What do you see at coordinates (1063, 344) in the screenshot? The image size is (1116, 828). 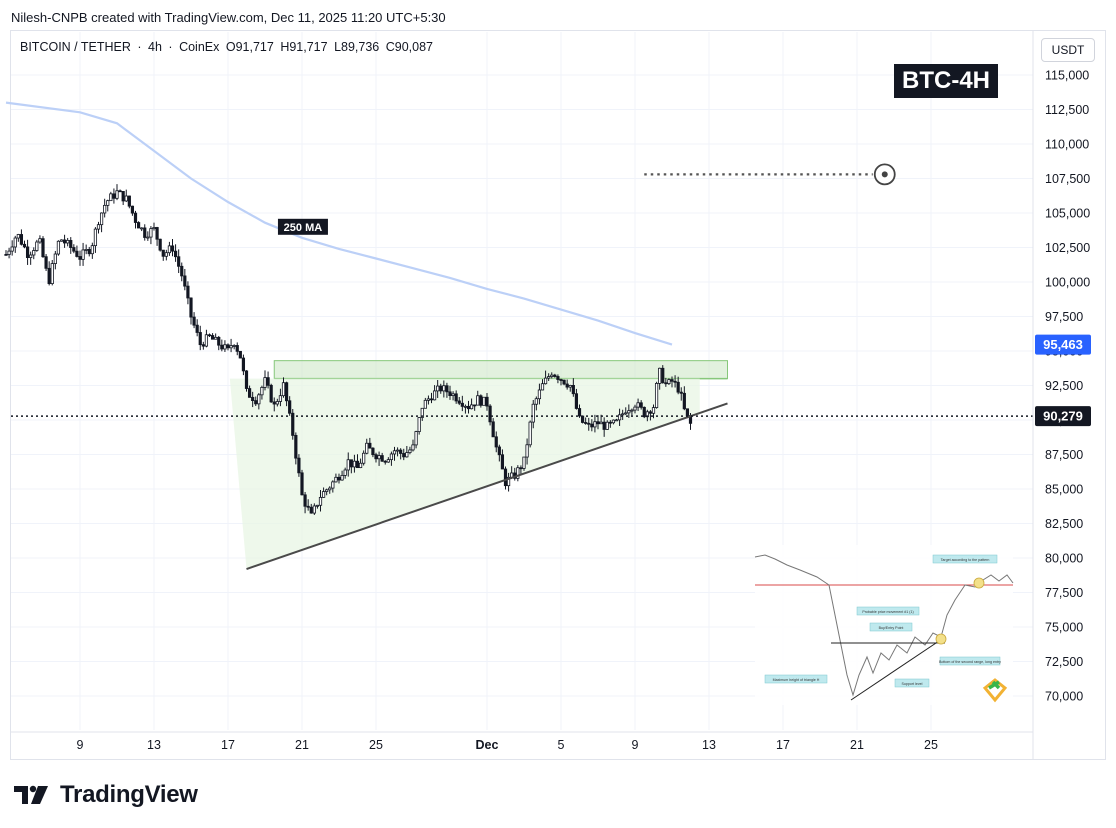 I see `ma-price-tag: 95,463` at bounding box center [1063, 344].